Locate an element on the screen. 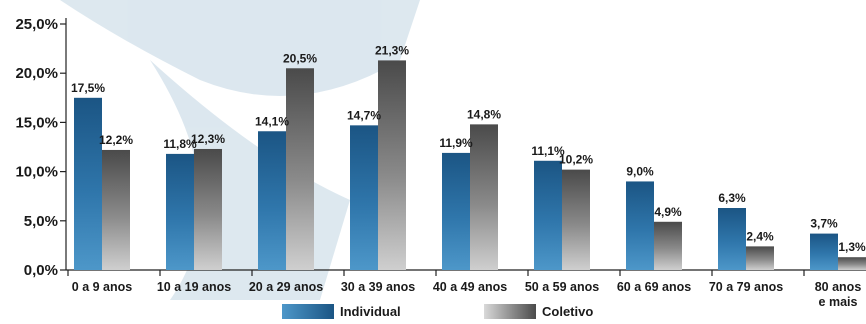  data-label: 12,2% is located at coordinates (116, 140).